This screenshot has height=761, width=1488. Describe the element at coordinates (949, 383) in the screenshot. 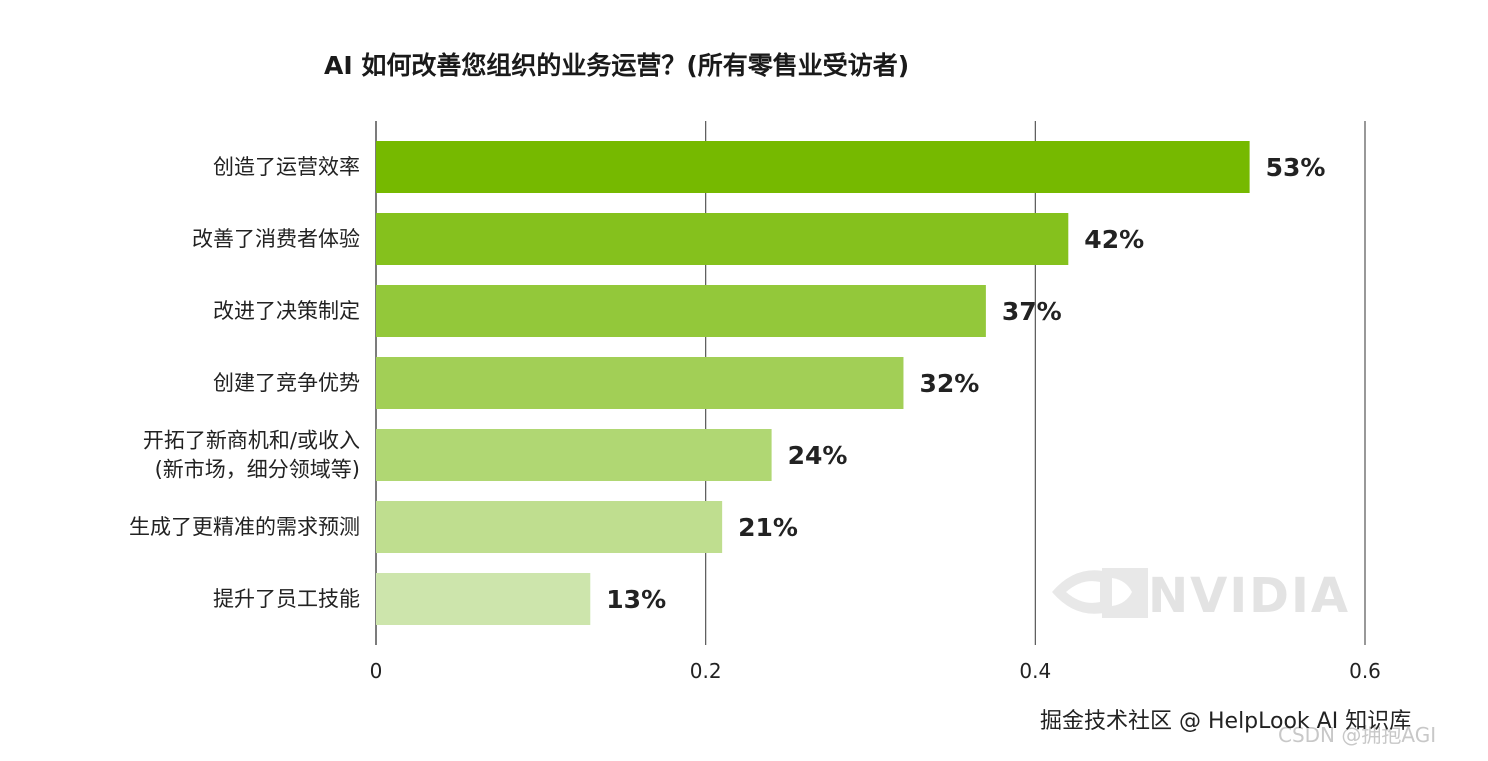

I see `value-label: 32%` at that location.